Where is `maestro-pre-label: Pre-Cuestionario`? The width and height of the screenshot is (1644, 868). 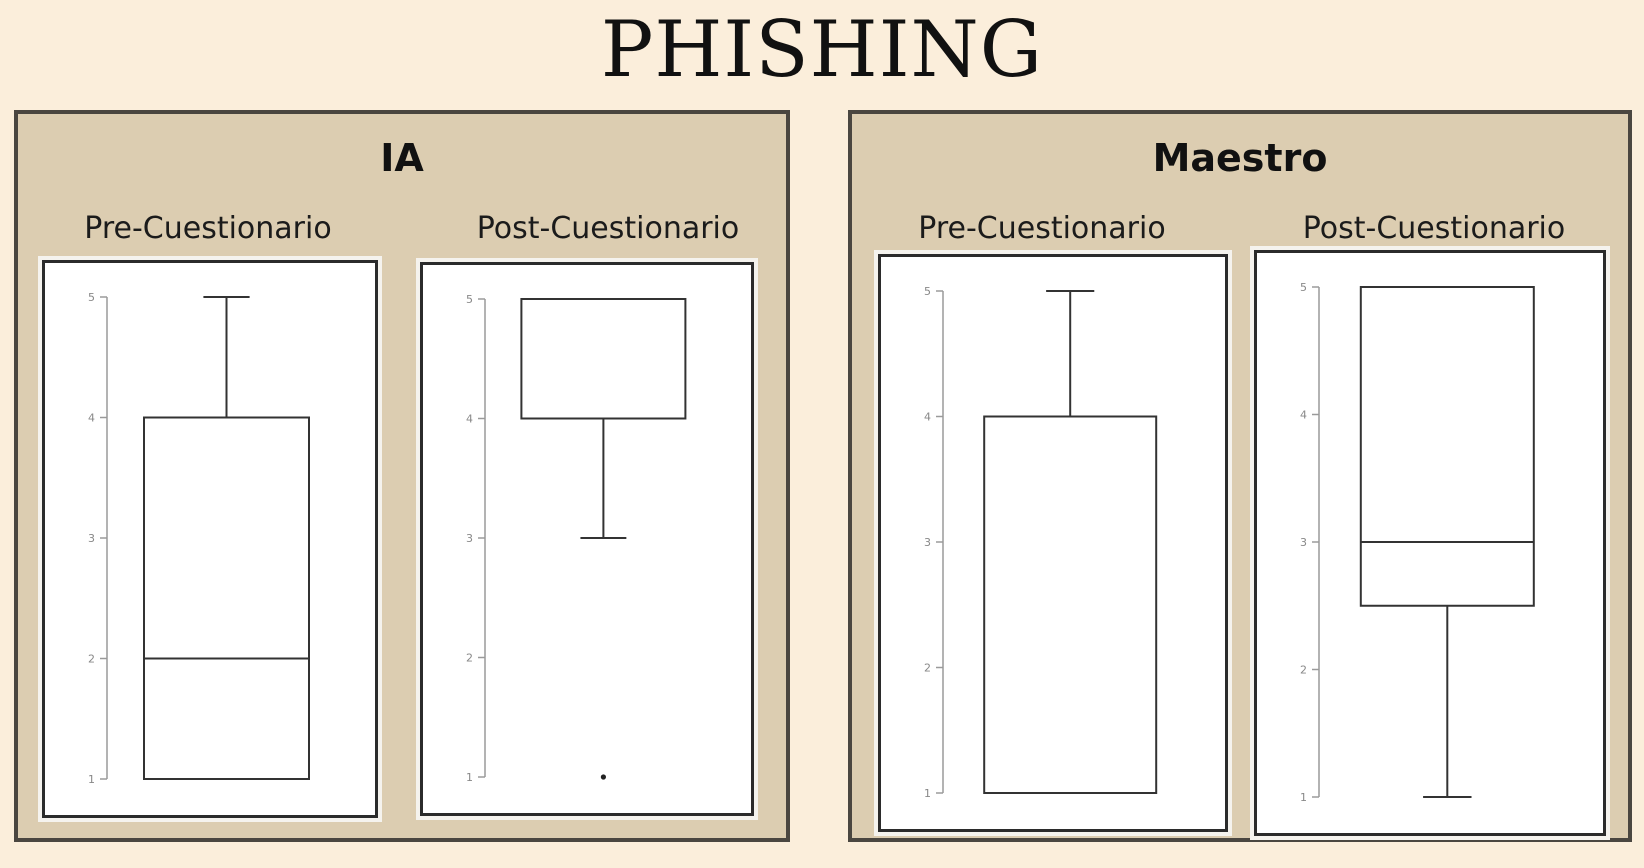
maestro-pre-label: Pre-Cuestionario is located at coordinates (1042, 228).